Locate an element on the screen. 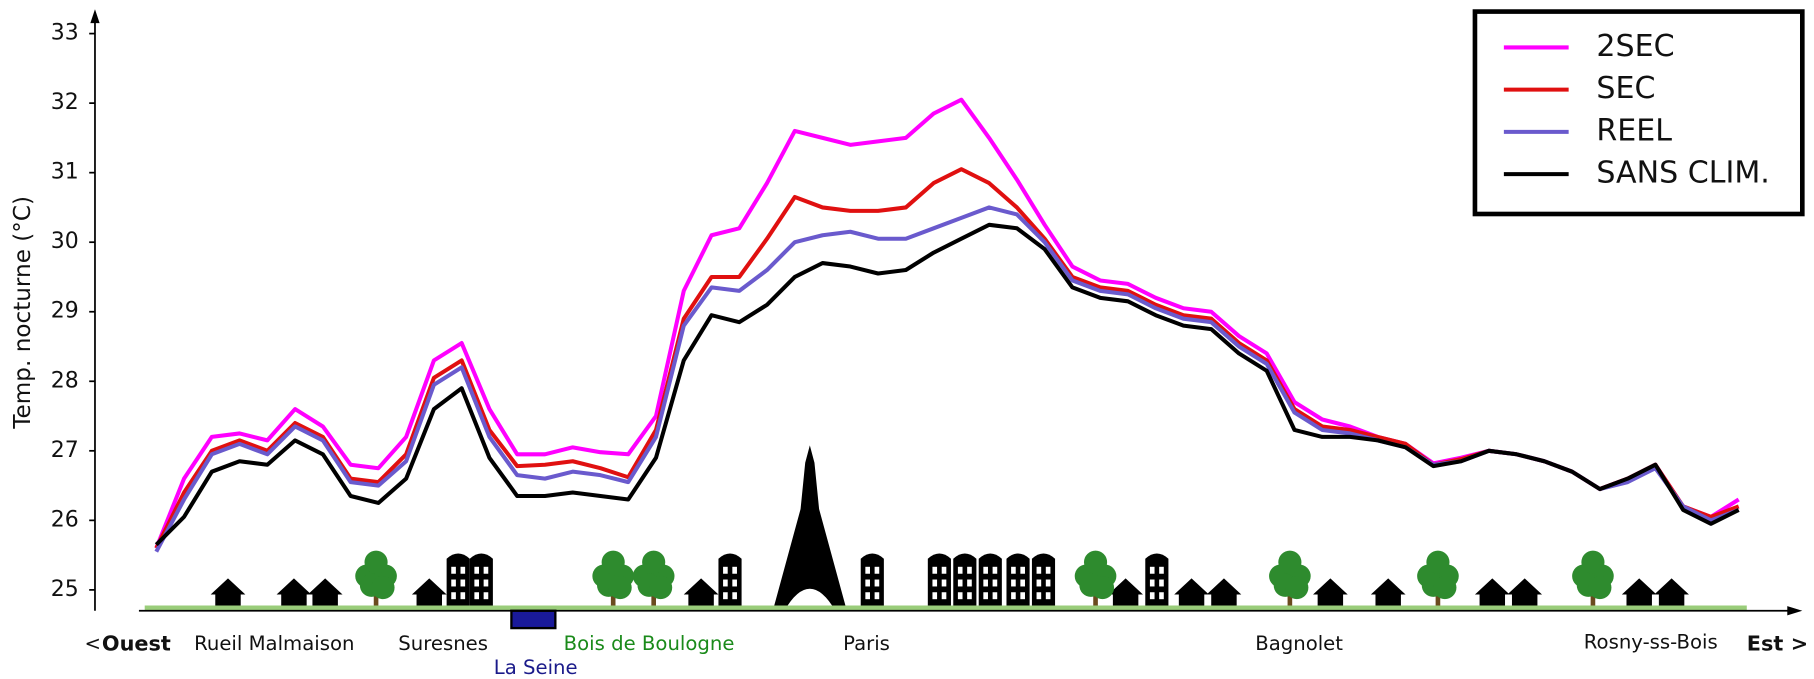 The width and height of the screenshot is (1814, 679). y-axis-label: Temp. nocturne (°C) is located at coordinates (23, 313).